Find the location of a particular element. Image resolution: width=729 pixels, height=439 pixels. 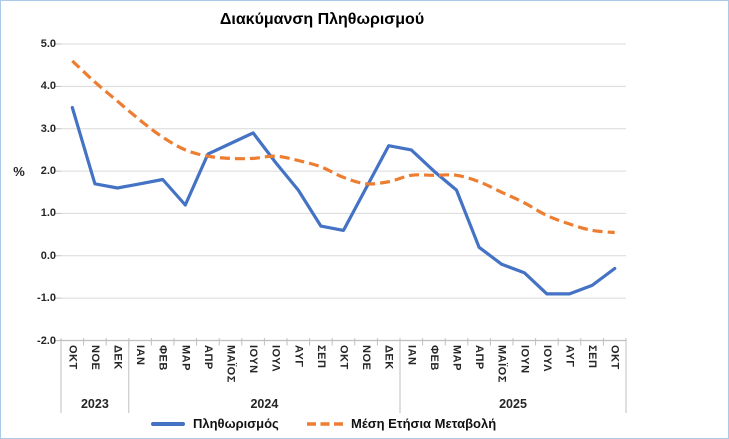

inflation-line-swatch is located at coordinates (168, 424).